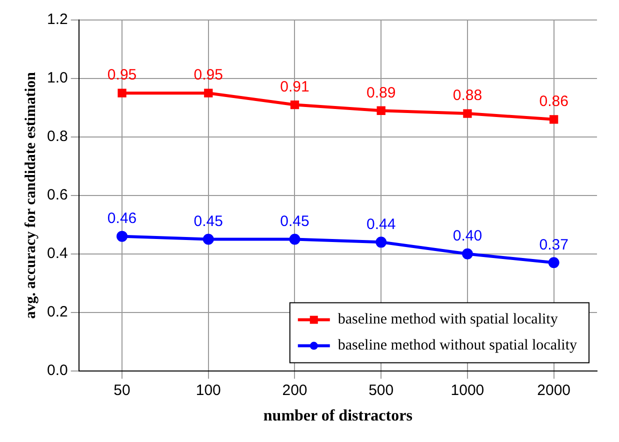  What do you see at coordinates (30, 195) in the screenshot?
I see `y-axis-title: avg. accuracy for candidate estimation` at bounding box center [30, 195].